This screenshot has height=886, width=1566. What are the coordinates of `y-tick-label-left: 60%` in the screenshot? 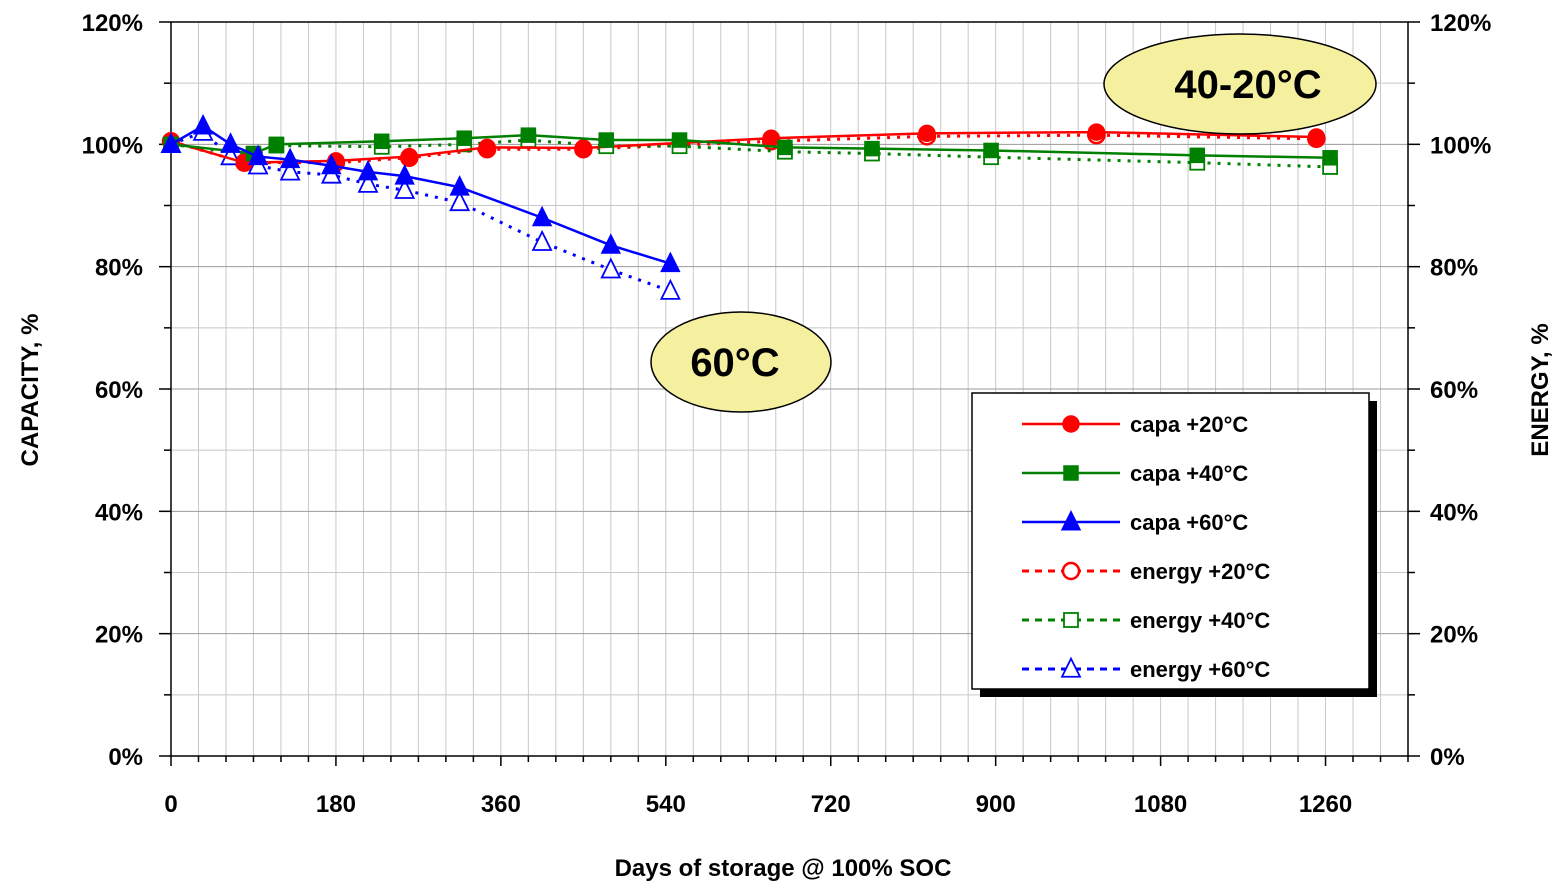 It's located at (119, 390).